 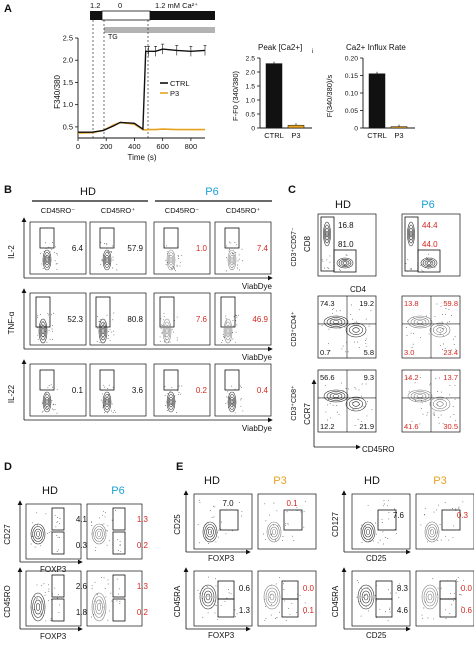 I want to click on trace-ytick-label: 1.5, so click(x=68, y=82).